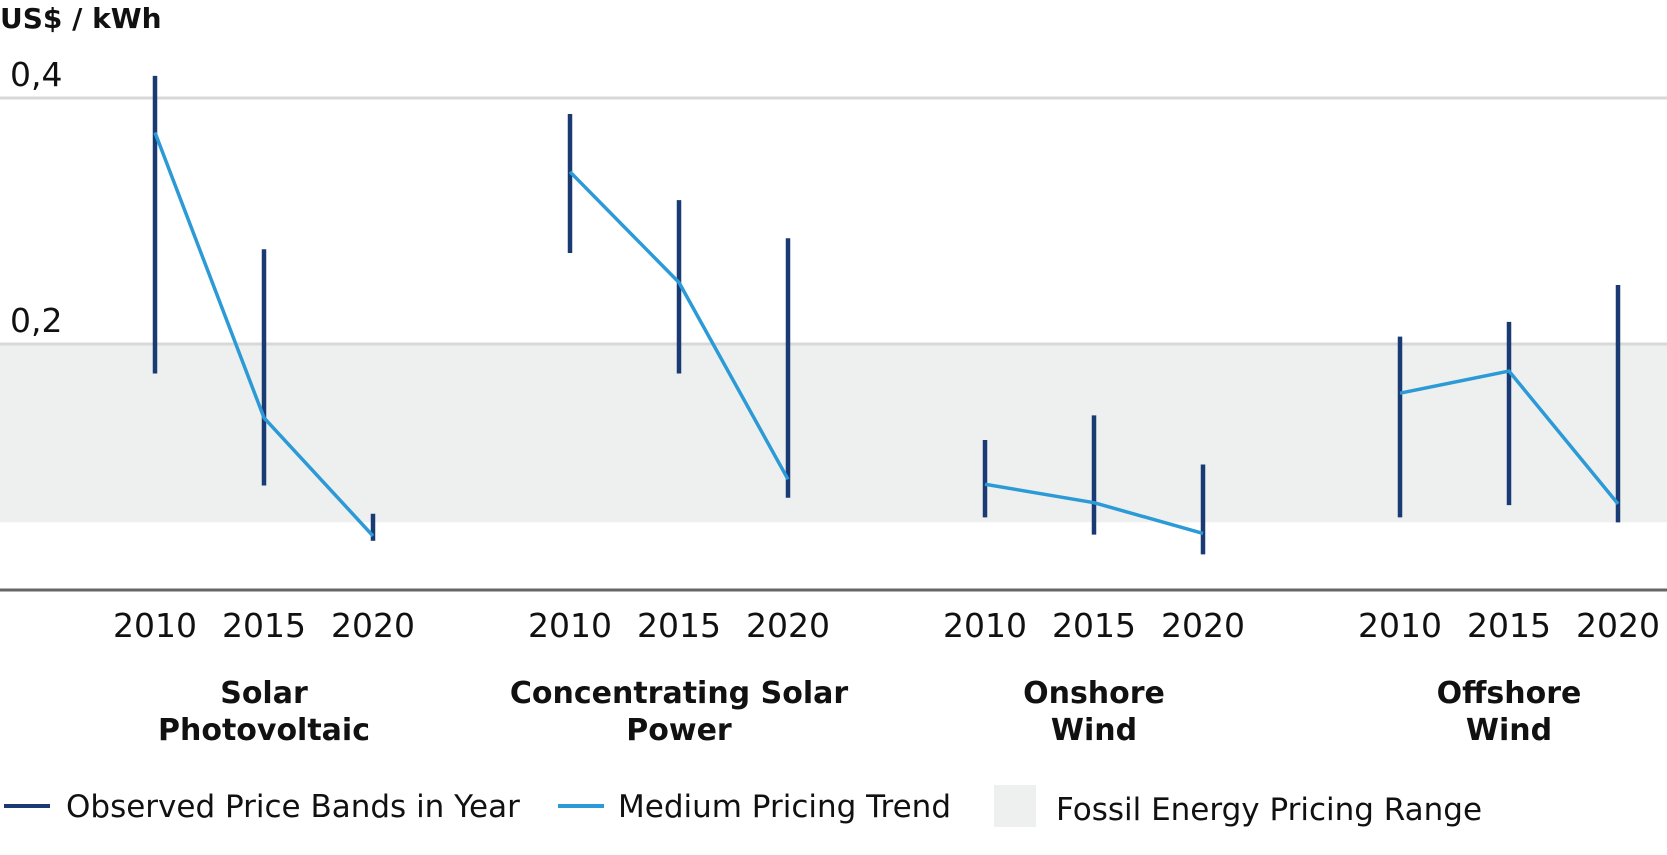 This screenshot has width=1667, height=855. I want to click on group-onshore-wind, so click(1094, 485).